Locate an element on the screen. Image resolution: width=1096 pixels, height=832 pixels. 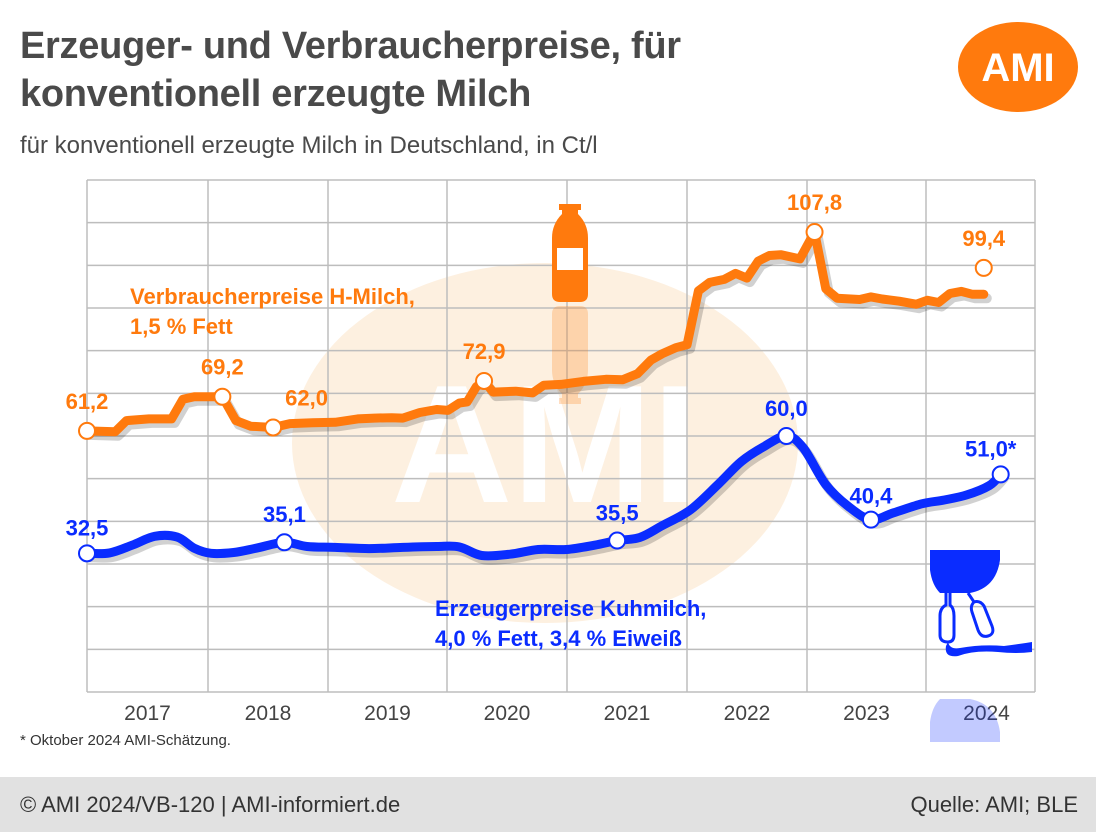
footer-bar is located at coordinates (548, 804).